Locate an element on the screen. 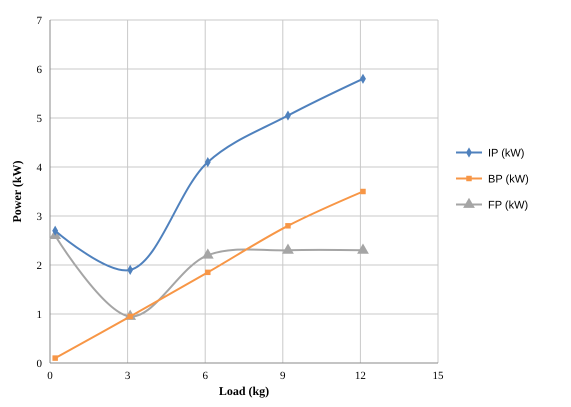 This screenshot has height=407, width=571. x-tick-label: 6 is located at coordinates (205, 376).